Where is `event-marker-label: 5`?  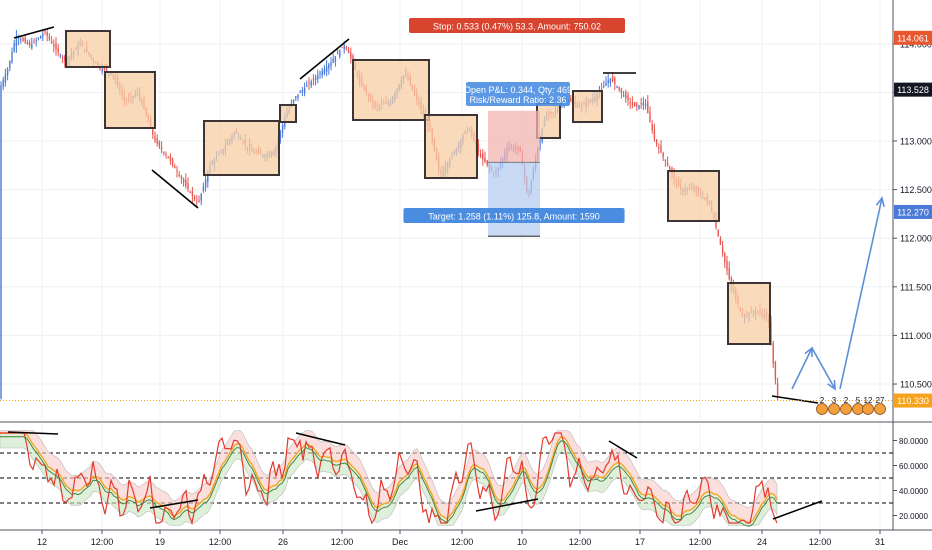 event-marker-label: 5 is located at coordinates (858, 400).